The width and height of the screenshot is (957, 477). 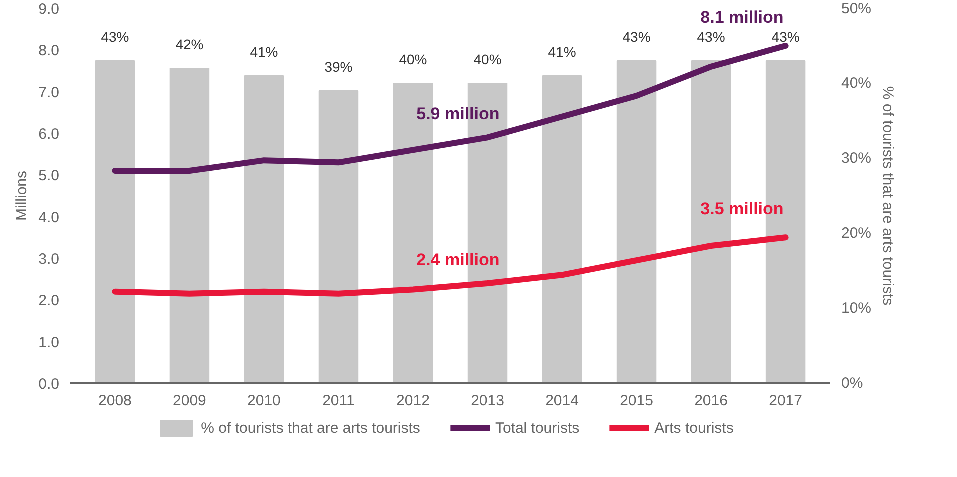 I want to click on annotation: 5.9 million, so click(x=458, y=114).